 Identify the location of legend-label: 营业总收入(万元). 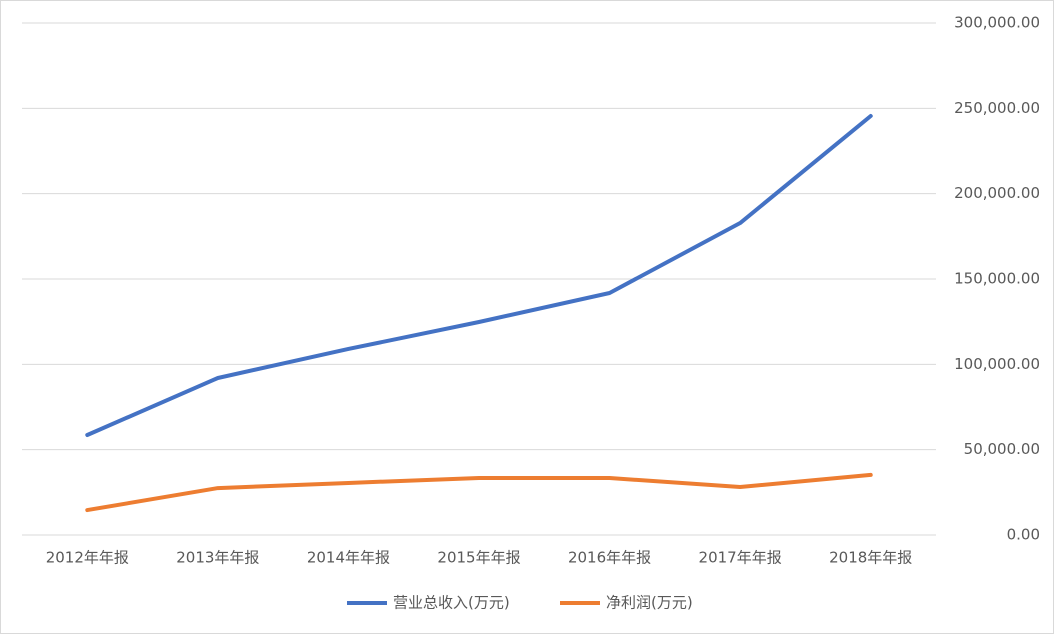
(451, 603).